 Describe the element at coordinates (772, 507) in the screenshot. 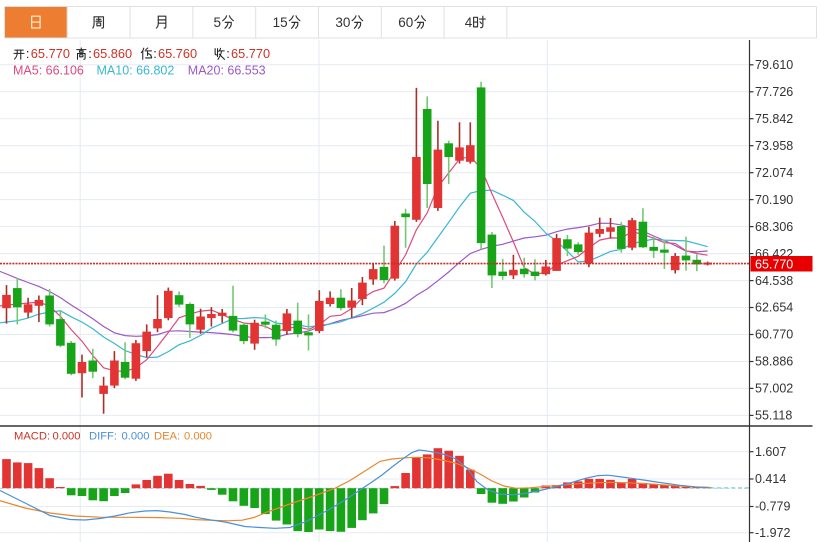

I see `svg-text: -0.779` at that location.